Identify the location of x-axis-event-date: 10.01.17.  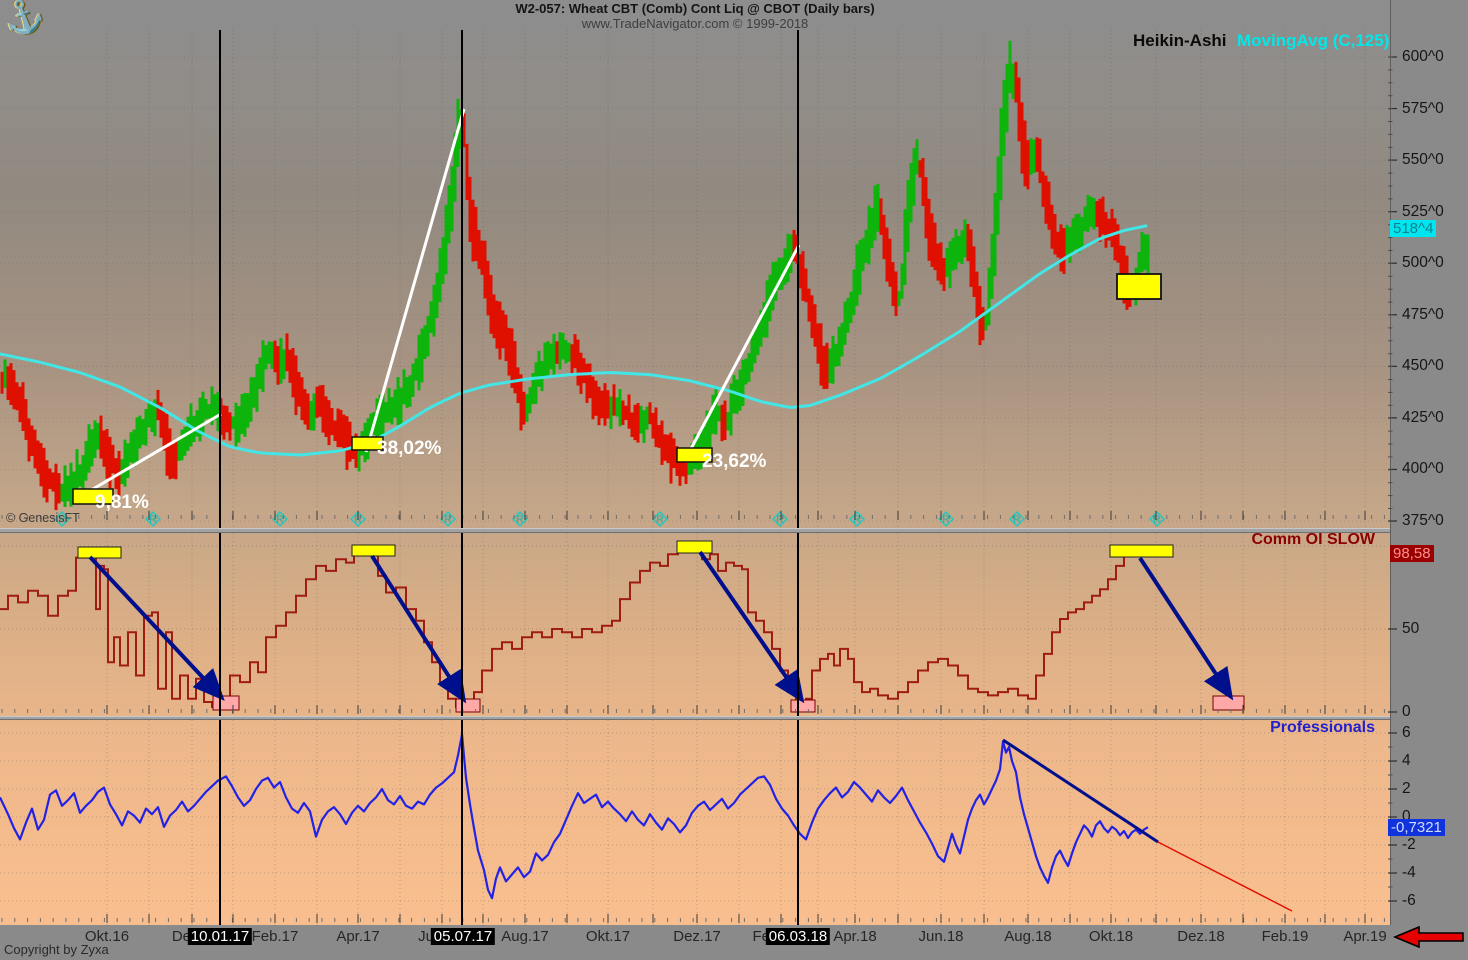
(220, 936).